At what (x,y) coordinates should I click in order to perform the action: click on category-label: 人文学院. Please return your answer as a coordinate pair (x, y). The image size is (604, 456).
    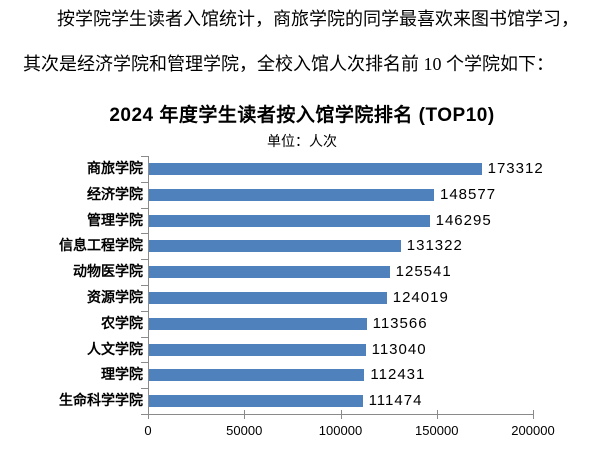
    Looking at the image, I should click on (115, 348).